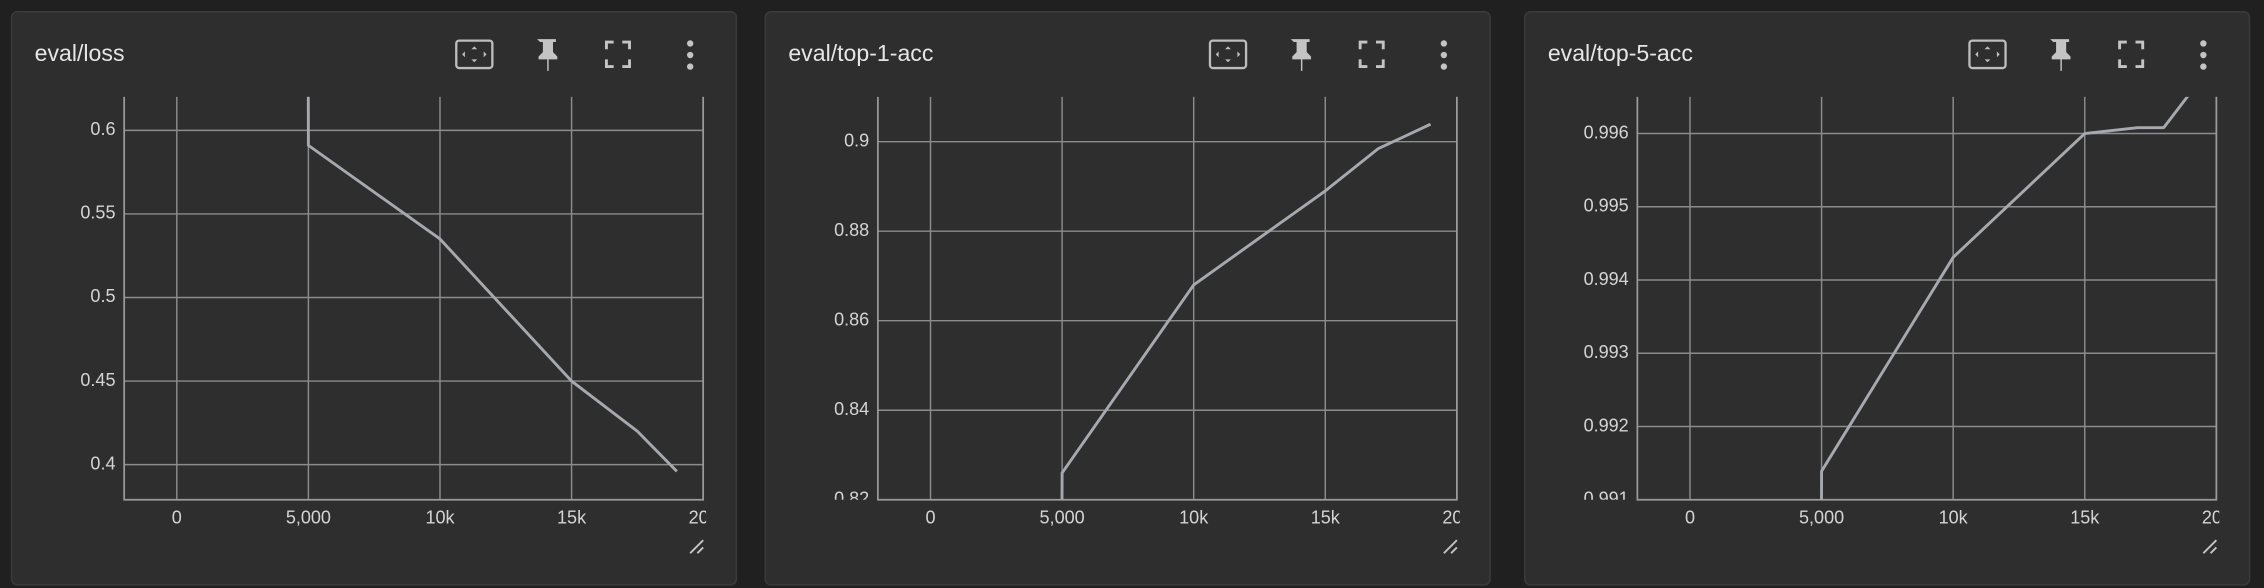 The width and height of the screenshot is (2264, 588). Describe the element at coordinates (1620, 53) in the screenshot. I see `chart-title: eval/top-5-acc` at that location.